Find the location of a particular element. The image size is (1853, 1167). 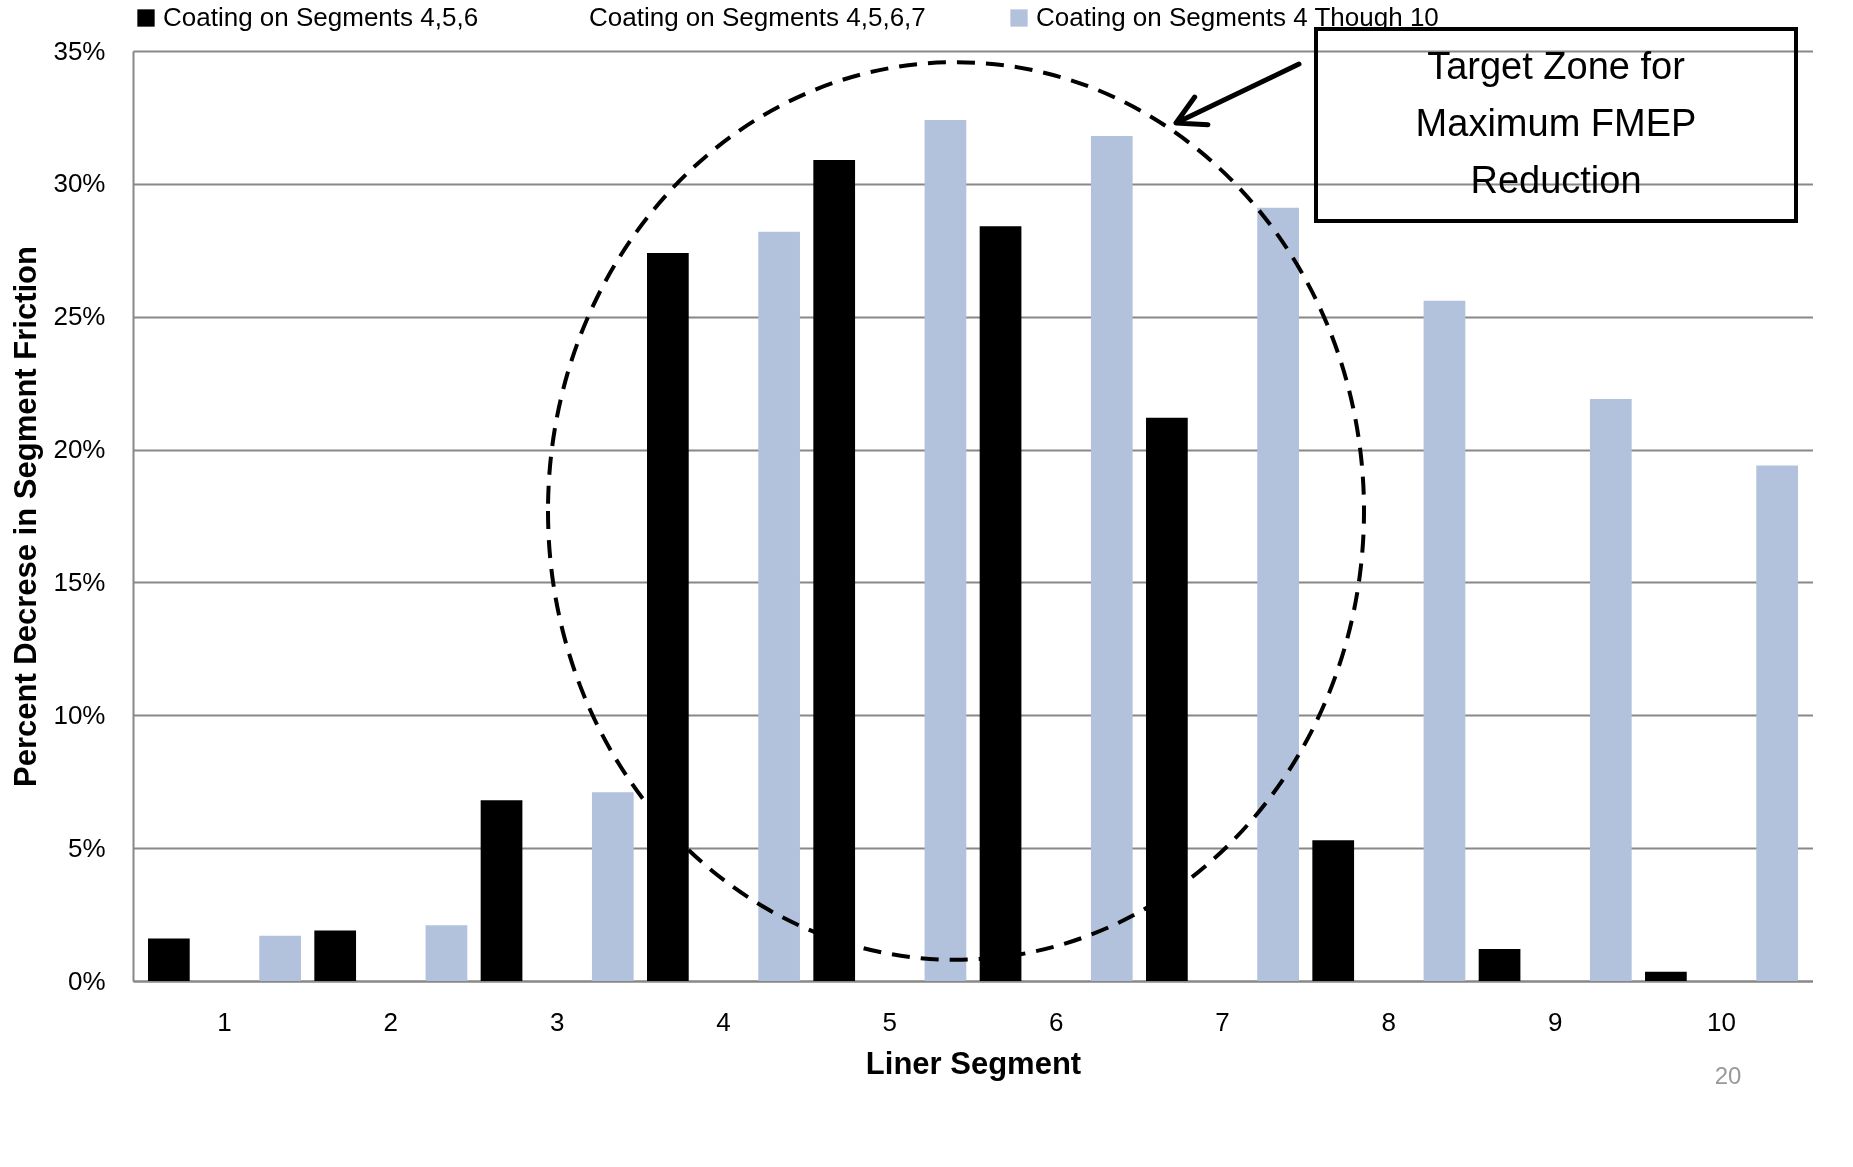

legend-label: Coating on Segments 4,5,6 is located at coordinates (321, 17).